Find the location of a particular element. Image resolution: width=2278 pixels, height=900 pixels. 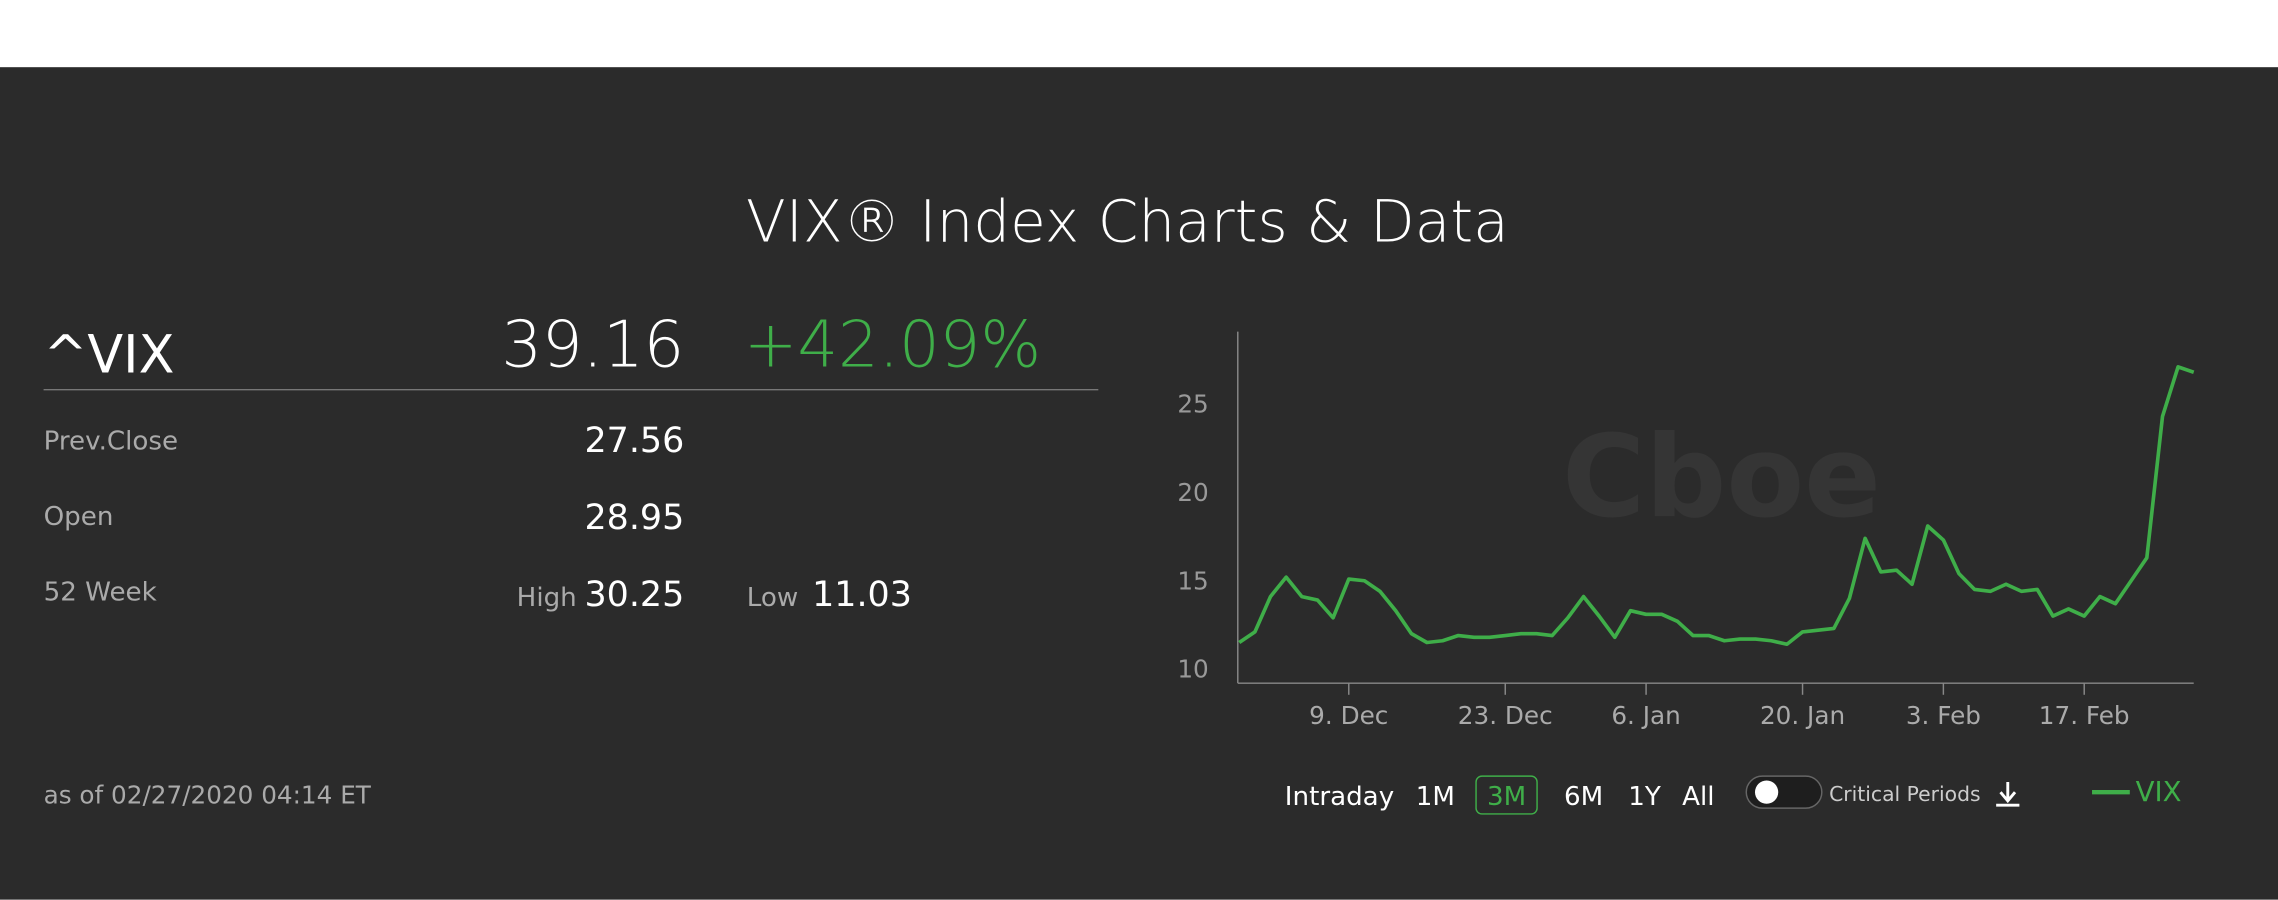

x-tick-label: 17. Feb is located at coordinates (2084, 715).